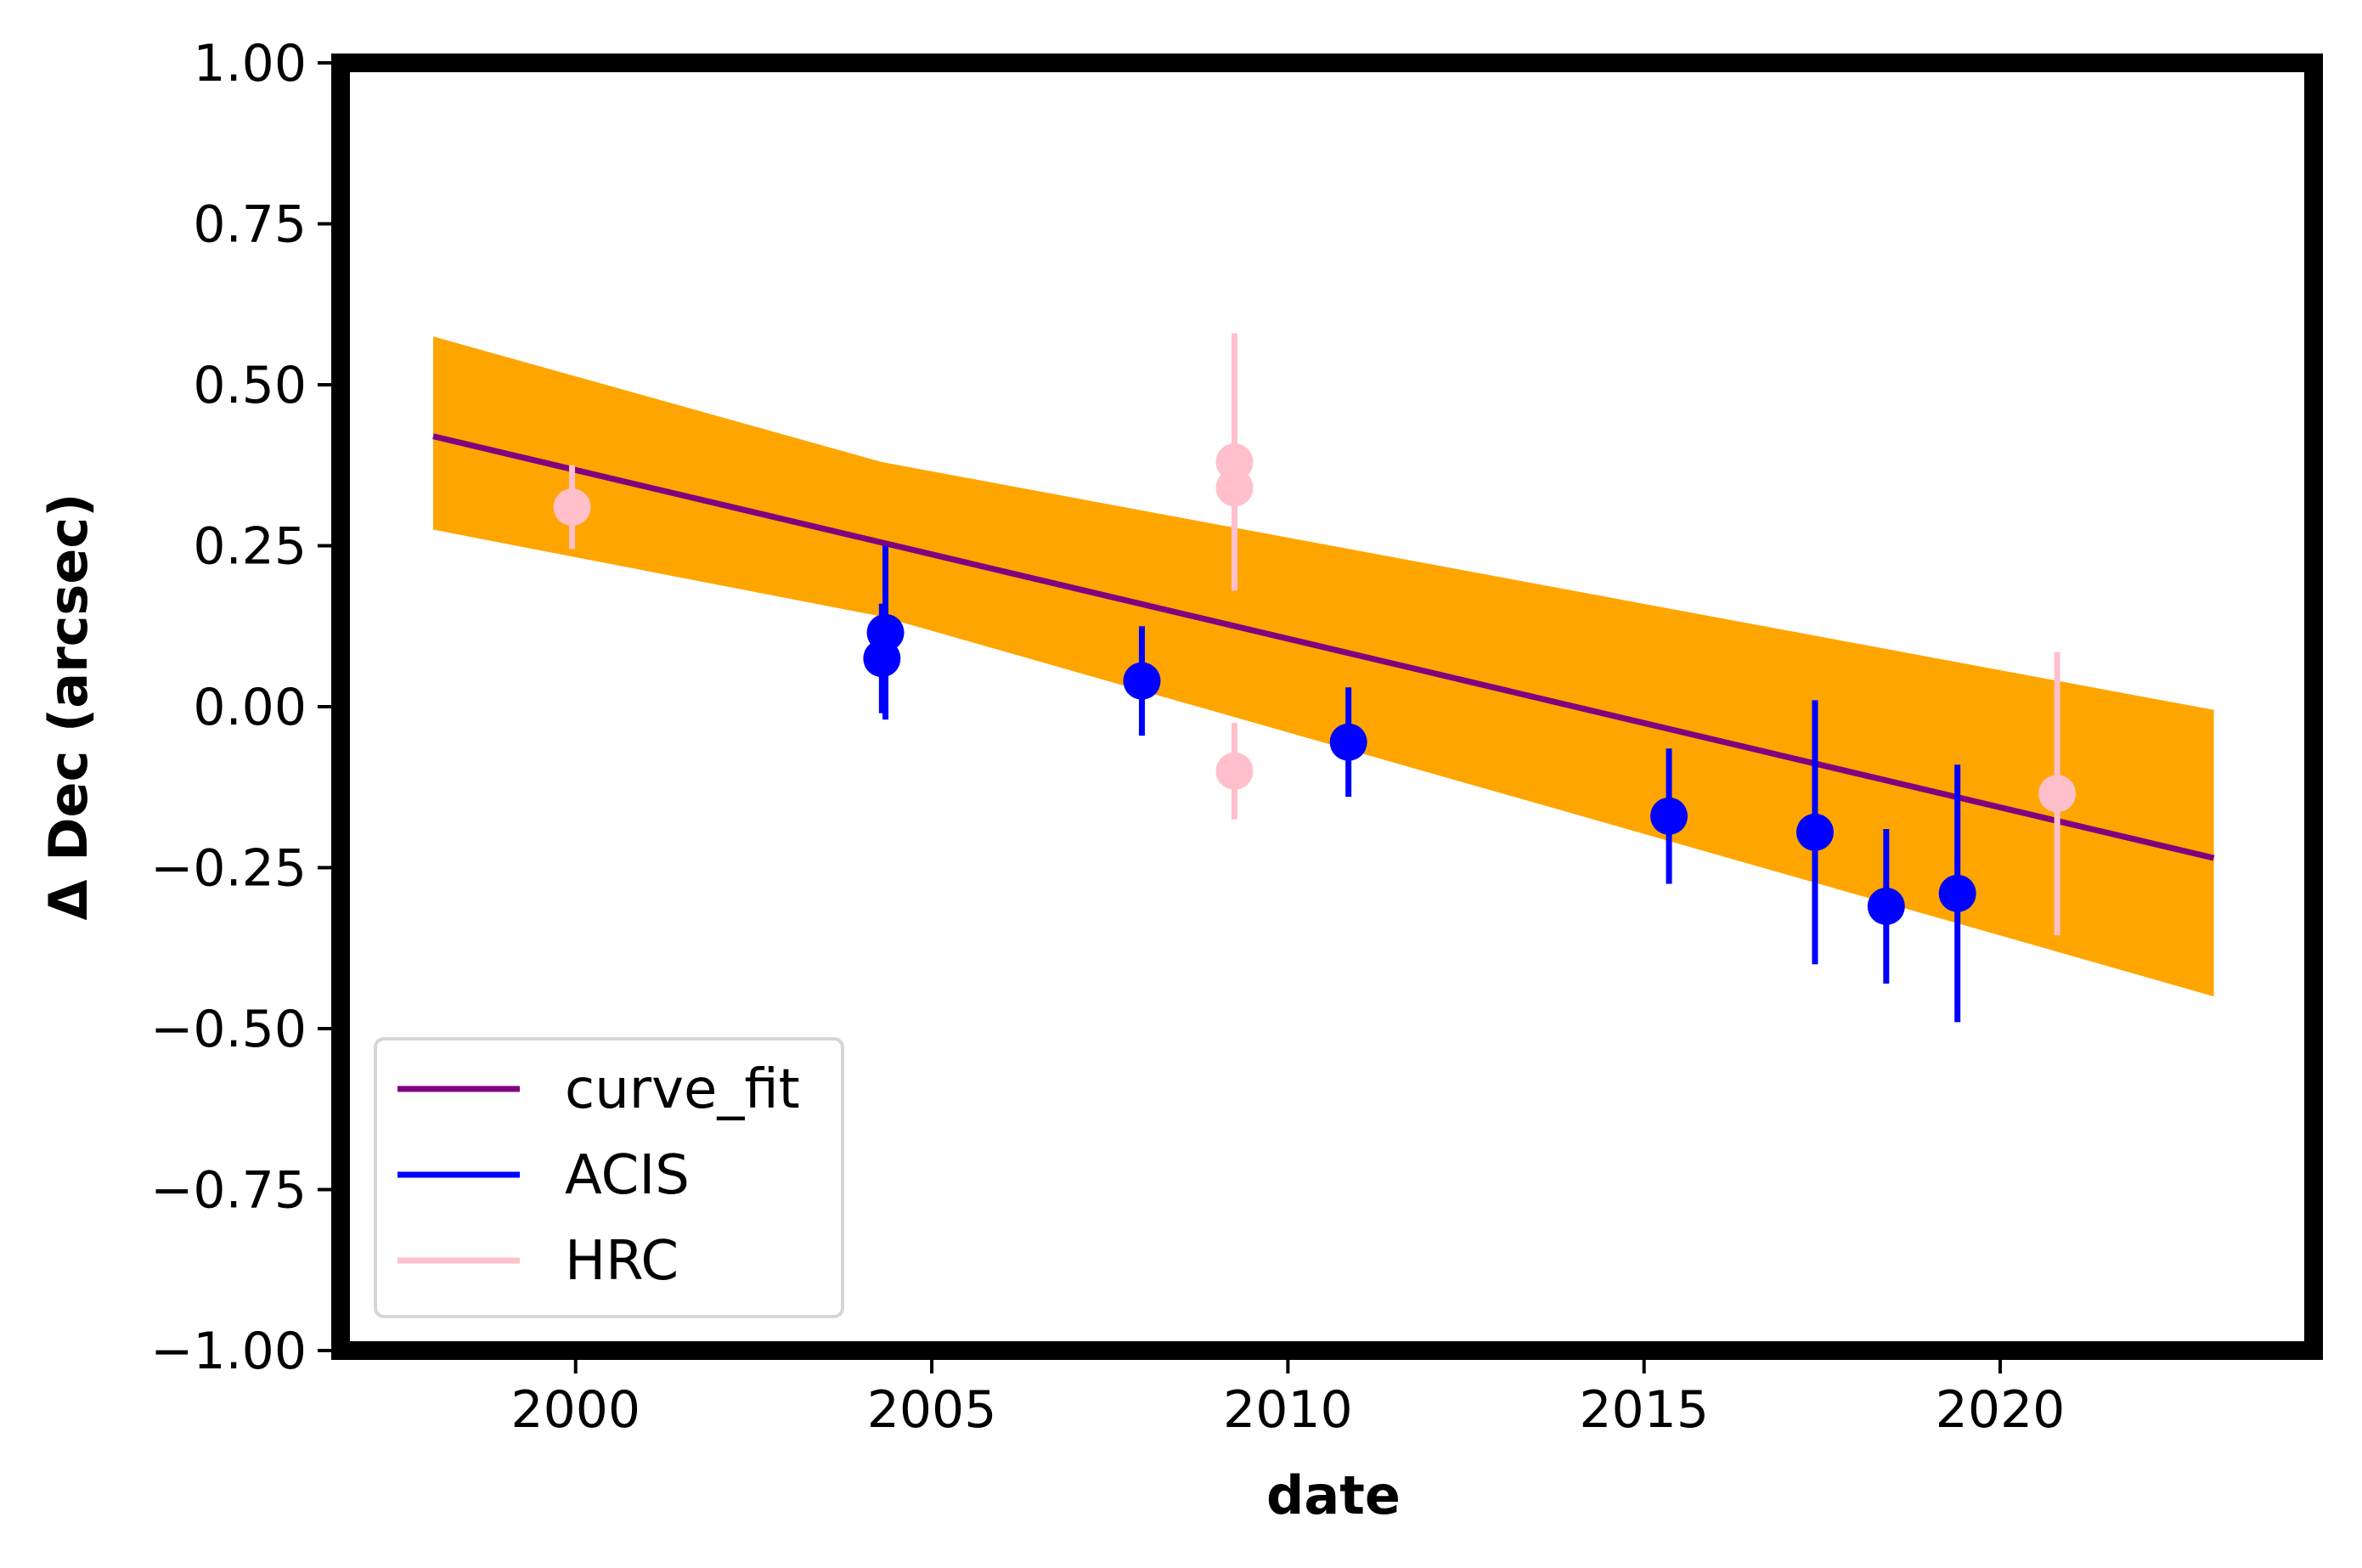 The width and height of the screenshot is (2362, 1568). What do you see at coordinates (1288, 1410) in the screenshot?
I see `x-tick-label: 2010` at bounding box center [1288, 1410].